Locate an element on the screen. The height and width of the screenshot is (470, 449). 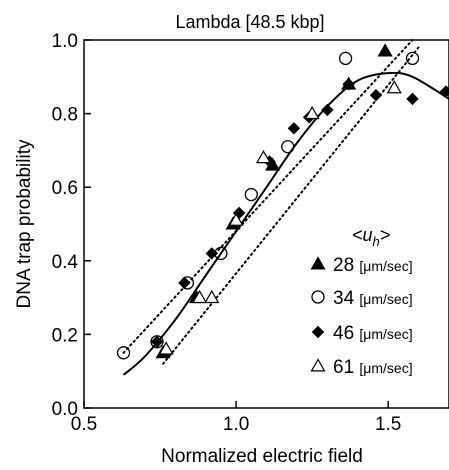
x-tick-label: 1.0 is located at coordinates (236, 424).